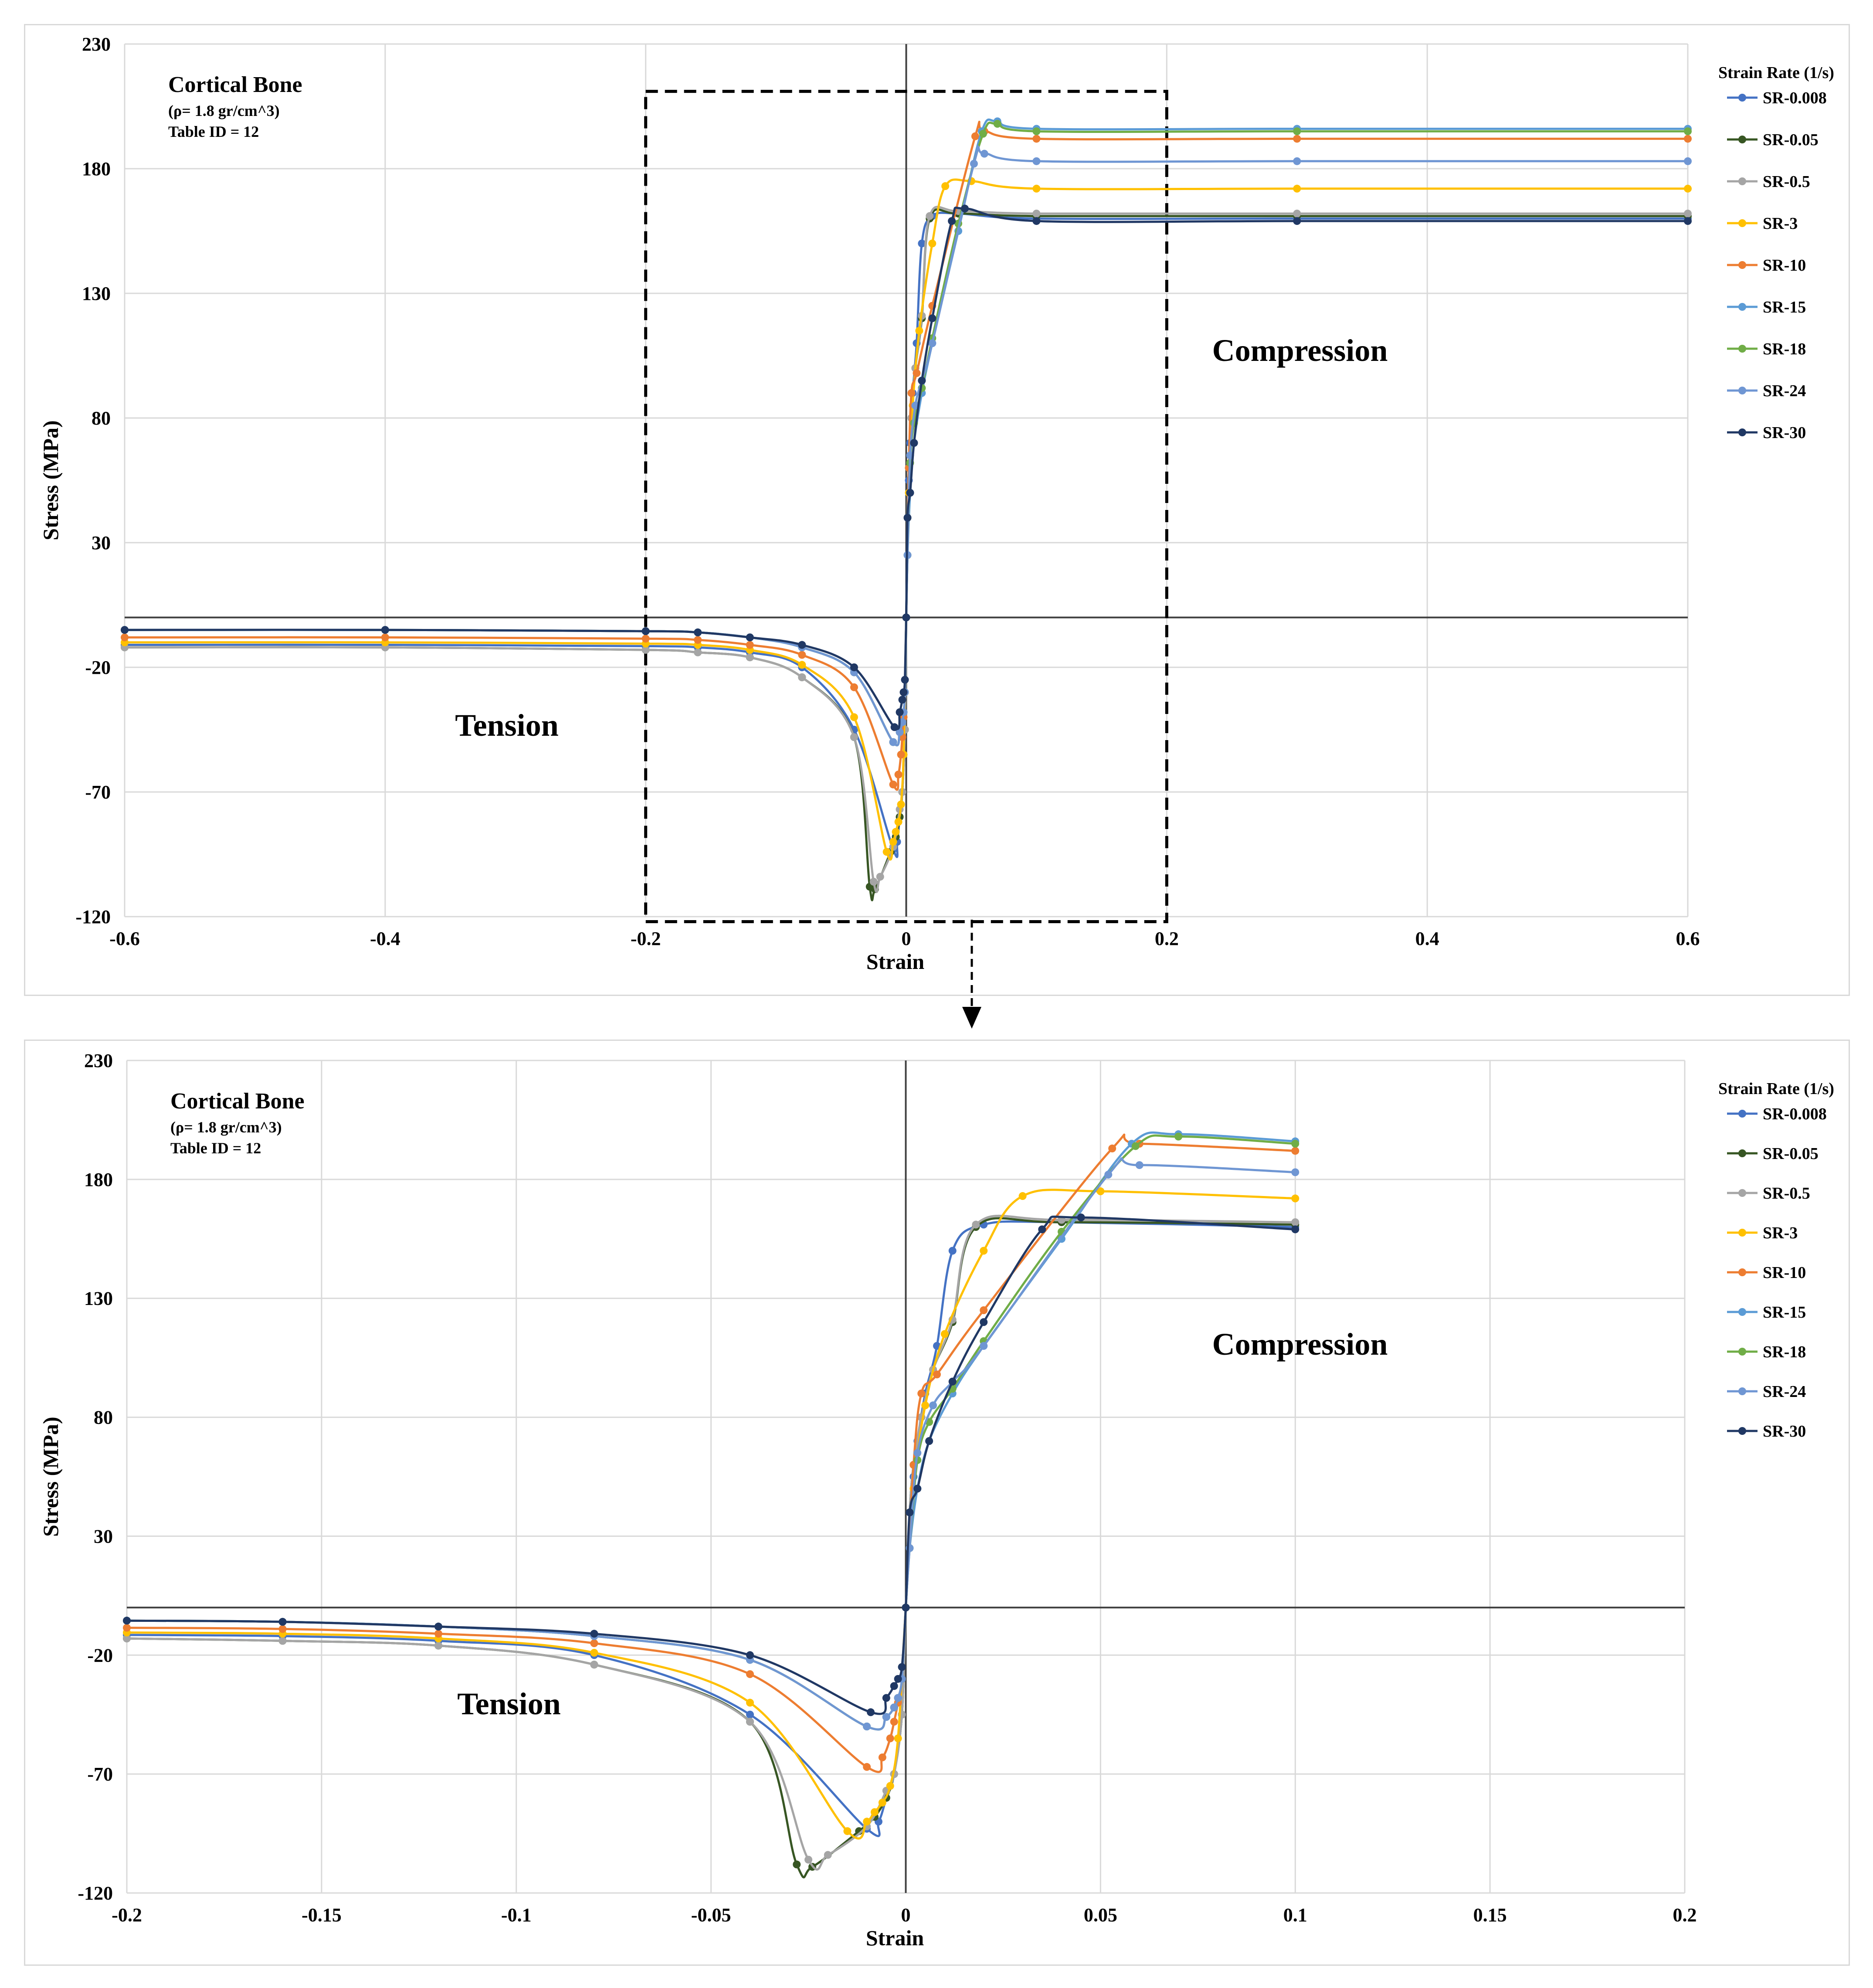 The width and height of the screenshot is (1873, 1988). Describe the element at coordinates (1427, 939) in the screenshot. I see `x-tick-label: 0.4` at that location.